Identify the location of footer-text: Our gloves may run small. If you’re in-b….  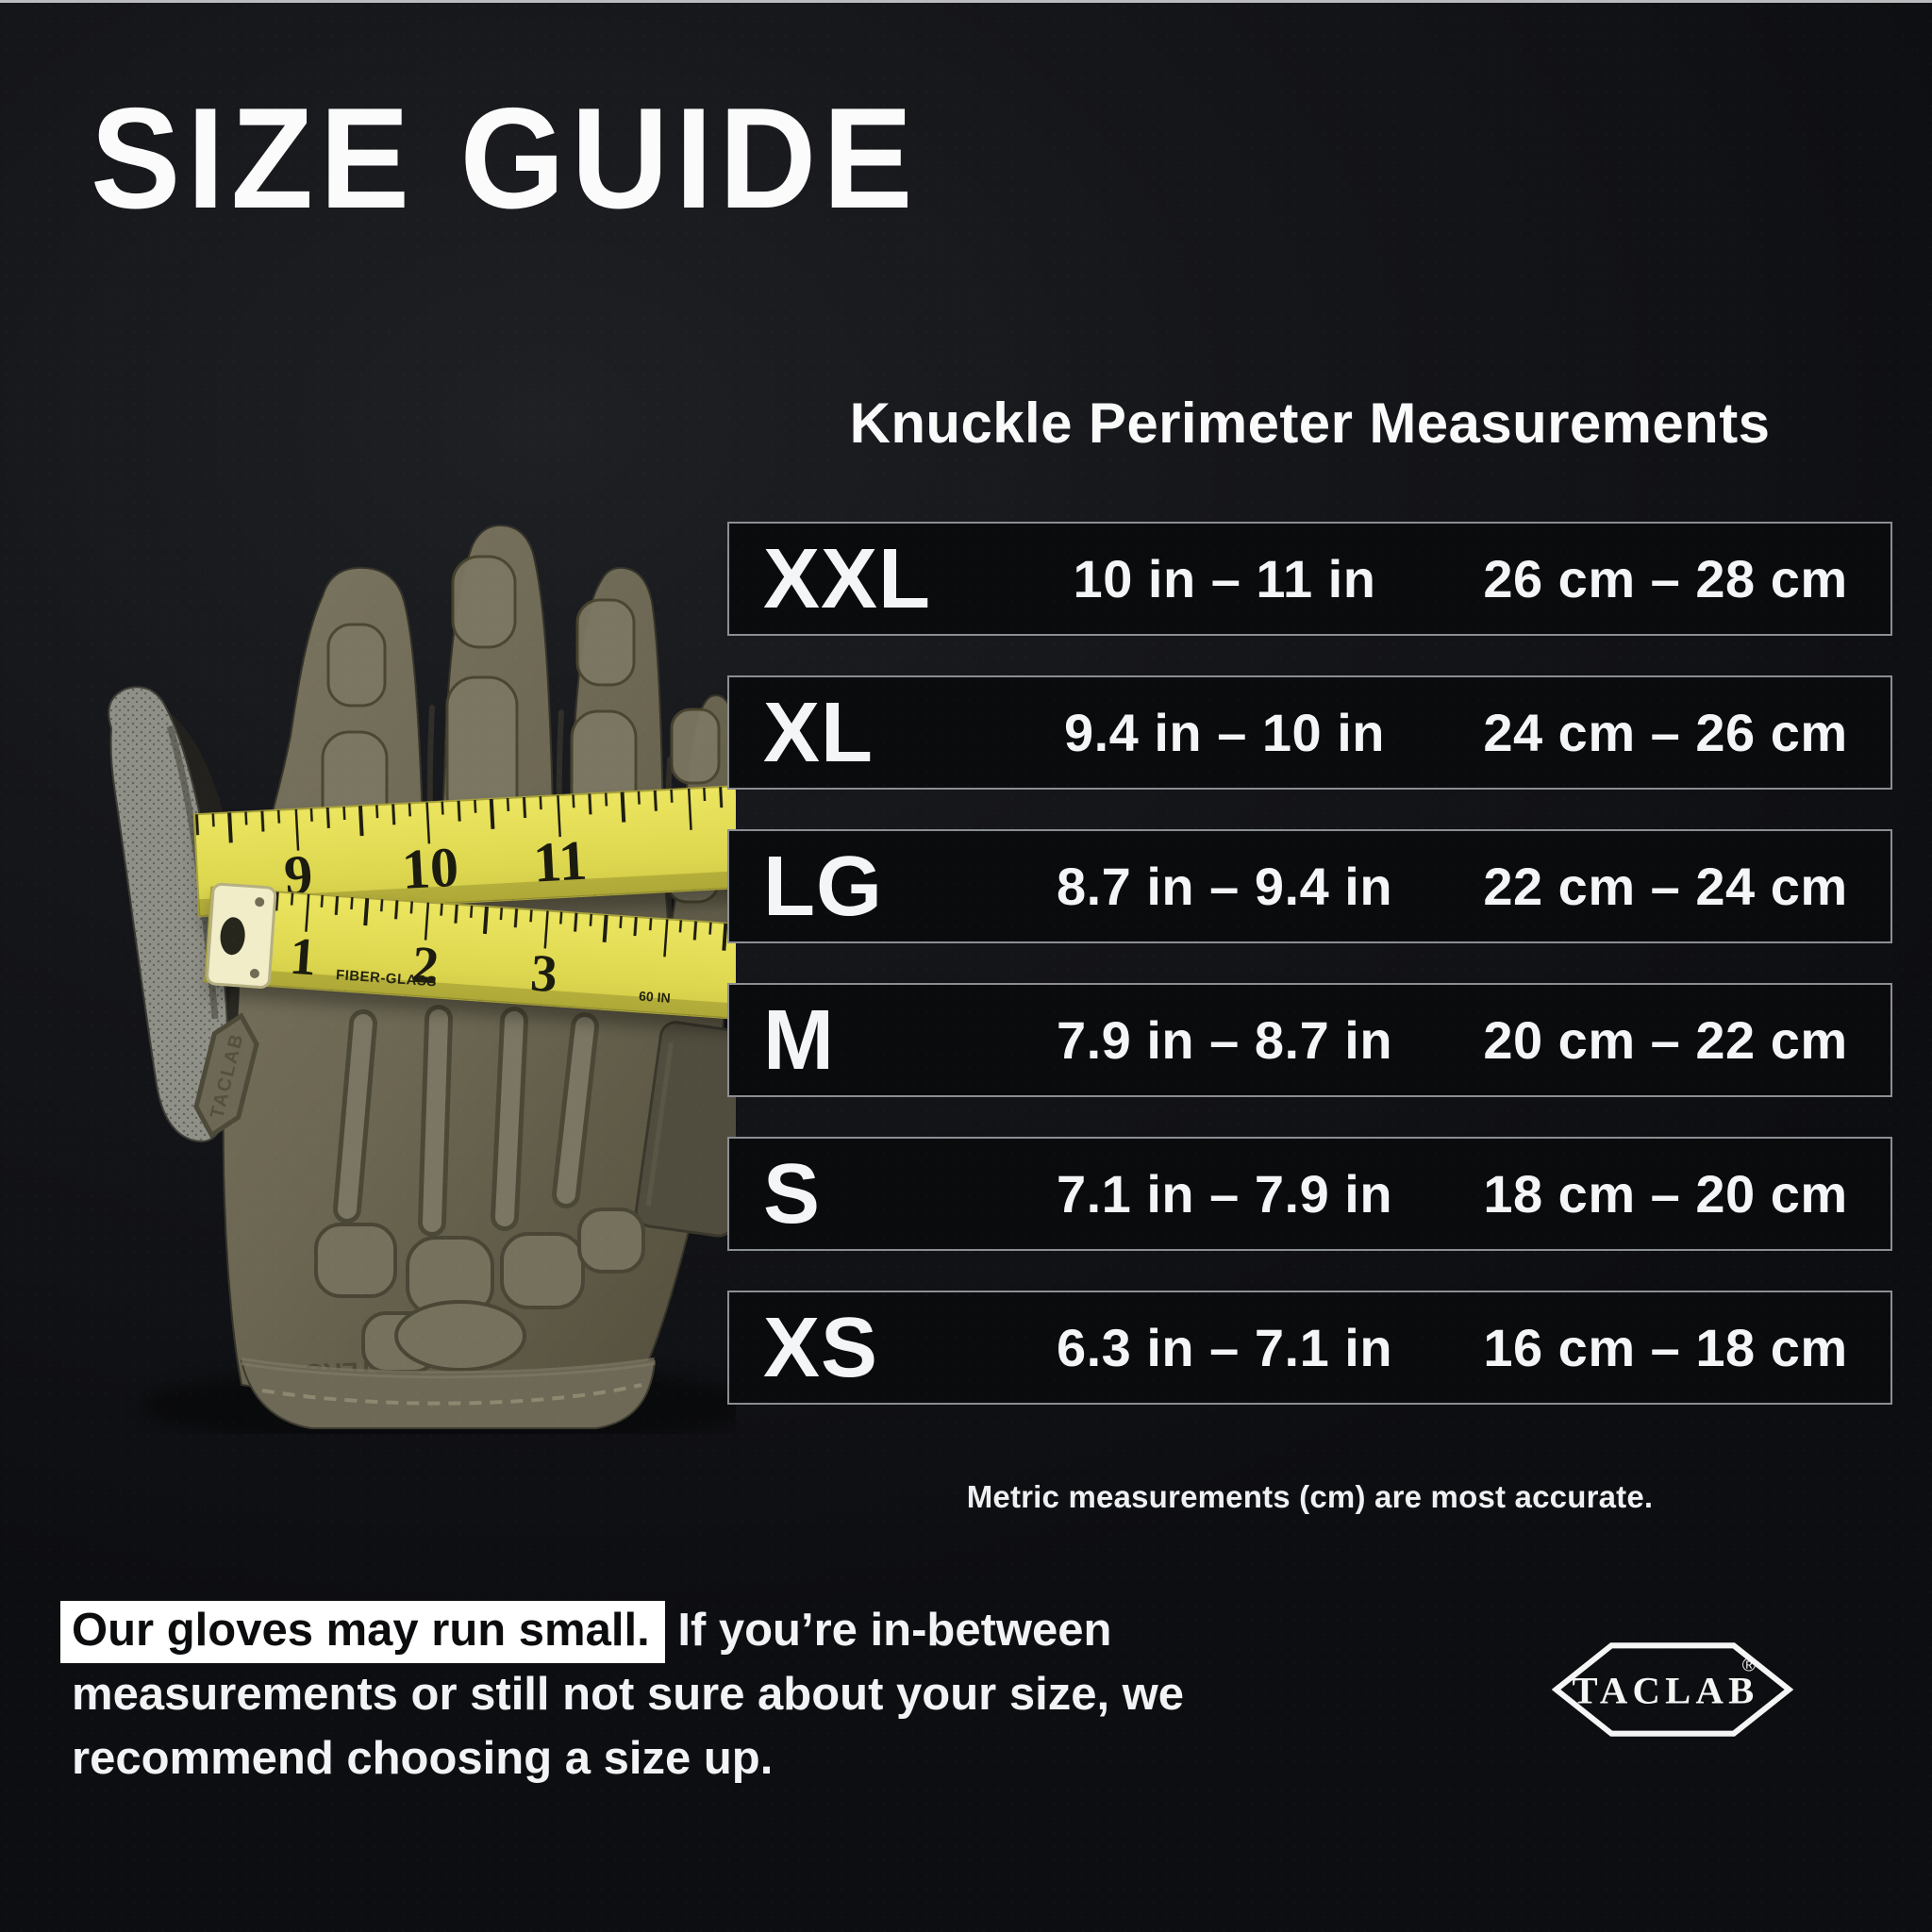
(655, 1694).